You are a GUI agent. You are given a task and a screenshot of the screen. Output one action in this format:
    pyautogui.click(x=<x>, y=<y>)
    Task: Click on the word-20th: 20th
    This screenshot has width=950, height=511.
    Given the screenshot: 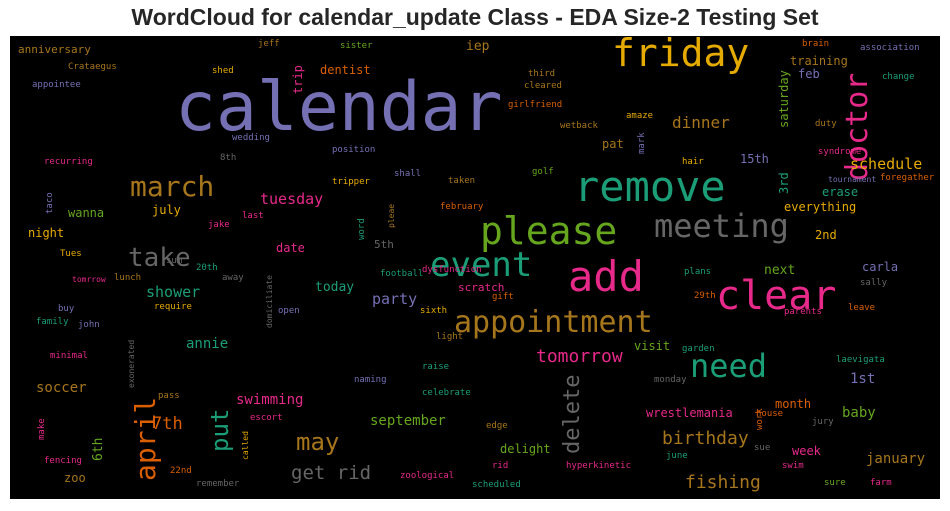 What is the action you would take?
    pyautogui.click(x=207, y=268)
    